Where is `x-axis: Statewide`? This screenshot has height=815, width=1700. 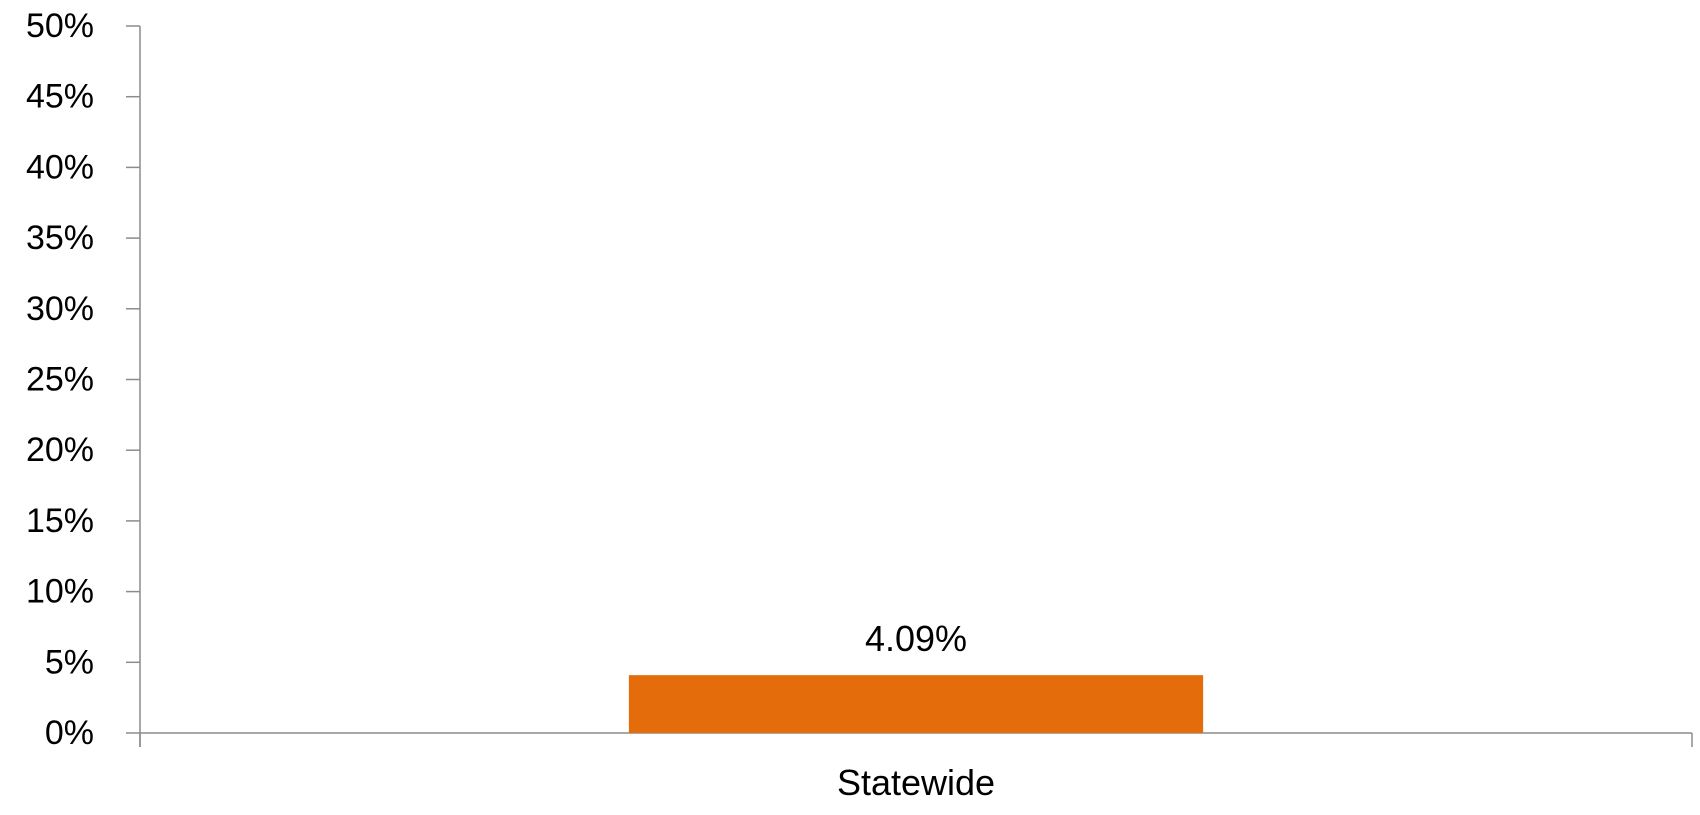 x-axis: Statewide is located at coordinates (916, 768).